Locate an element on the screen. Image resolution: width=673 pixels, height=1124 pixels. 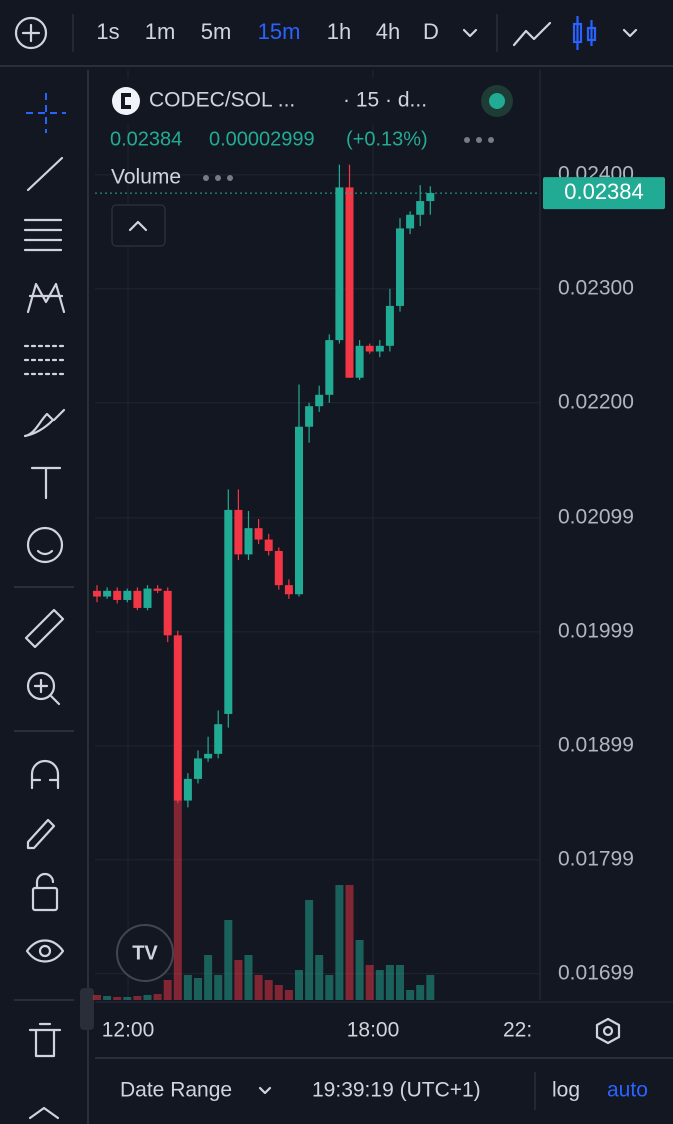
interval-menu is located at coordinates (470, 33).